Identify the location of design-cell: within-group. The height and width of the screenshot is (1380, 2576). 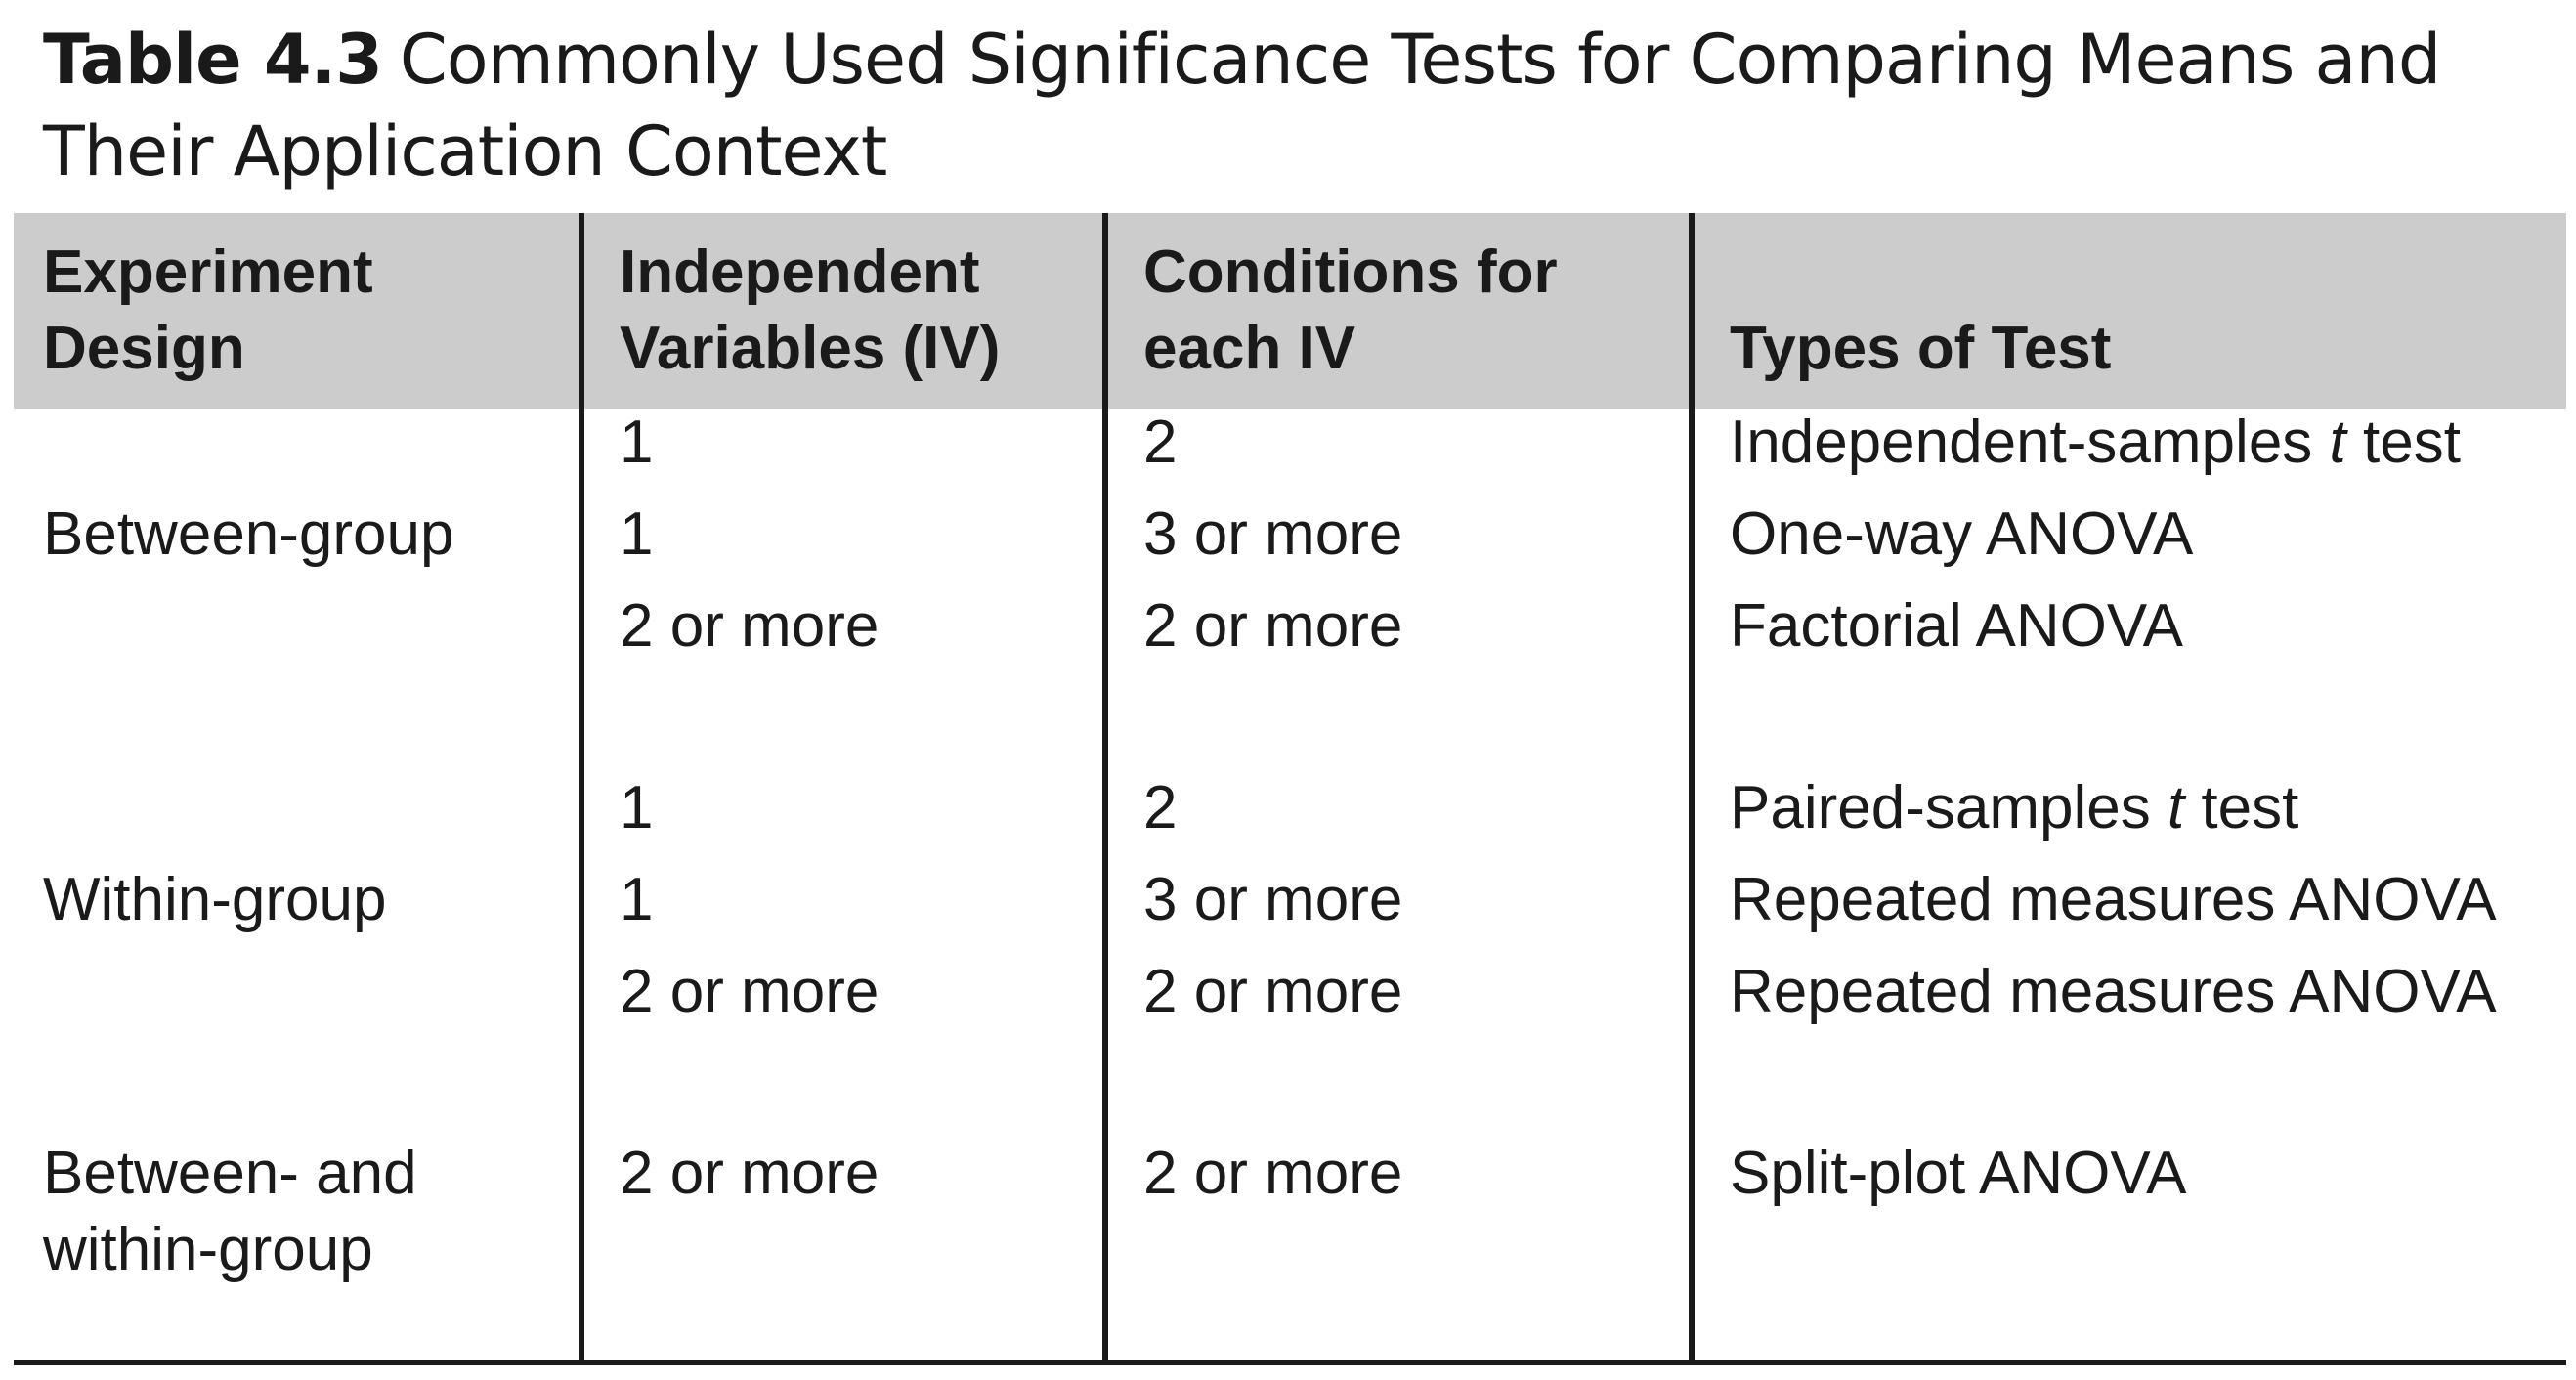
(208, 1249).